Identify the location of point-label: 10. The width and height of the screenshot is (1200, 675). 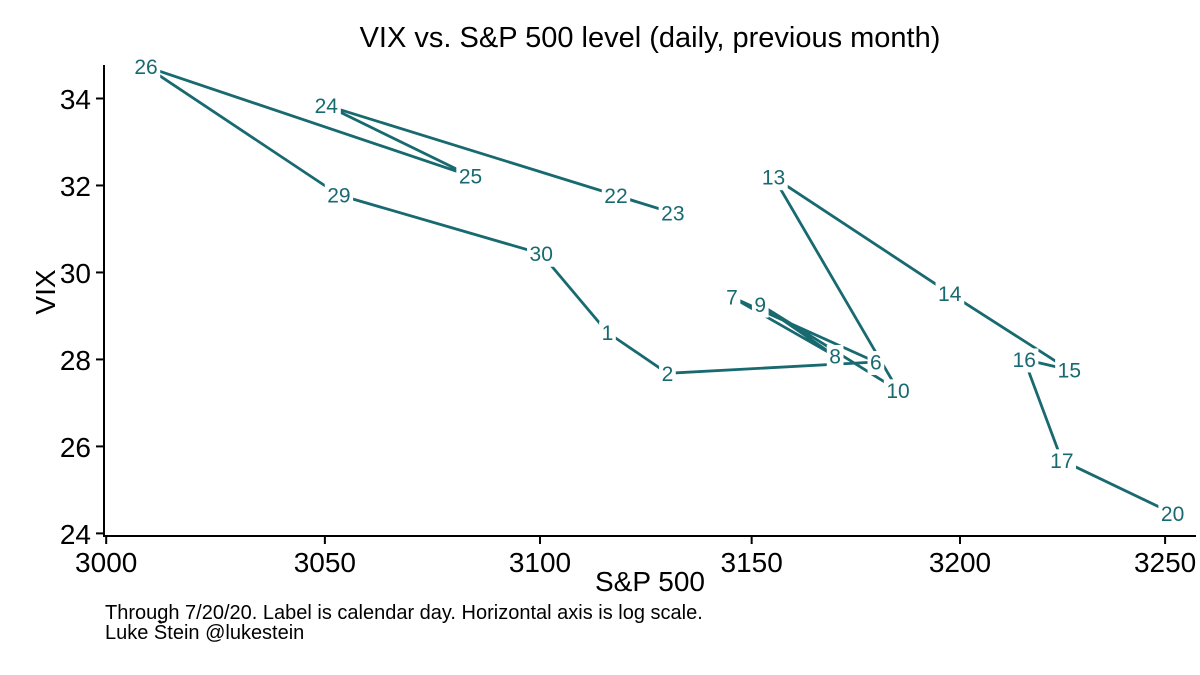
(897, 391).